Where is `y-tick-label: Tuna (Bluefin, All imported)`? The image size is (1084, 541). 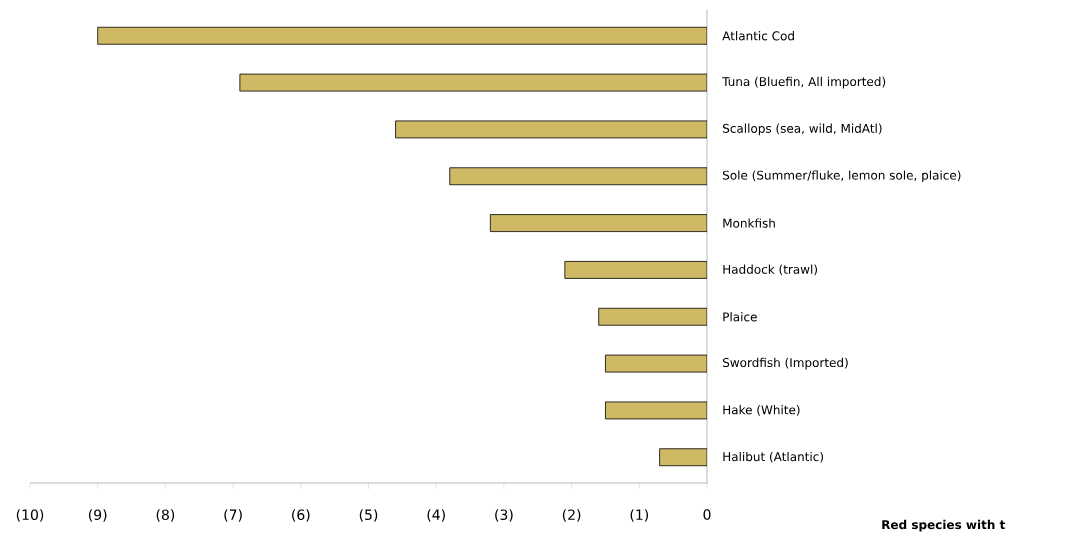
y-tick-label: Tuna (Bluefin, All imported) is located at coordinates (804, 82).